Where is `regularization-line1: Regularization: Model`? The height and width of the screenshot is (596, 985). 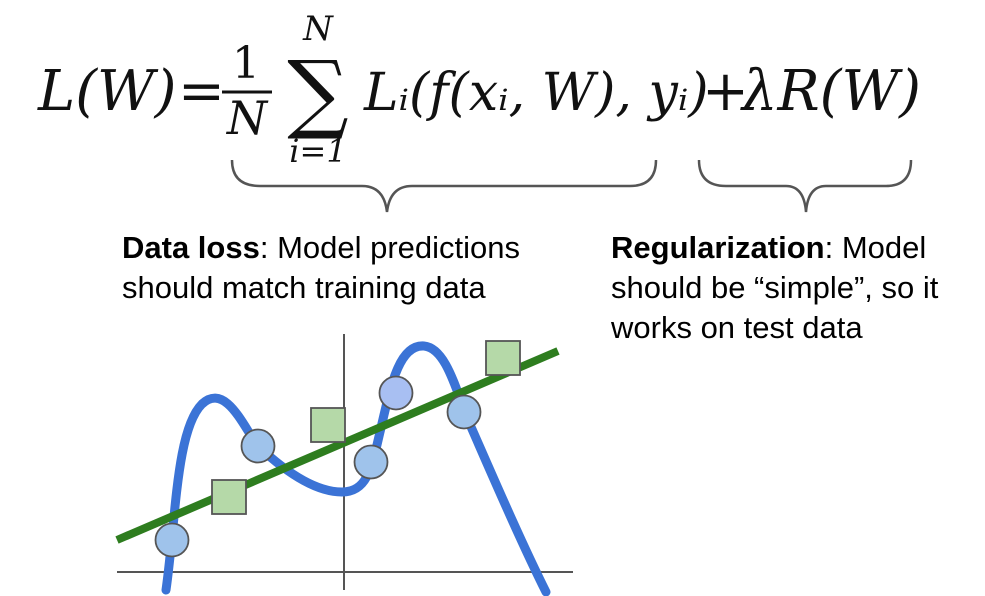
regularization-line1: Regularization: Model is located at coordinates (791, 248).